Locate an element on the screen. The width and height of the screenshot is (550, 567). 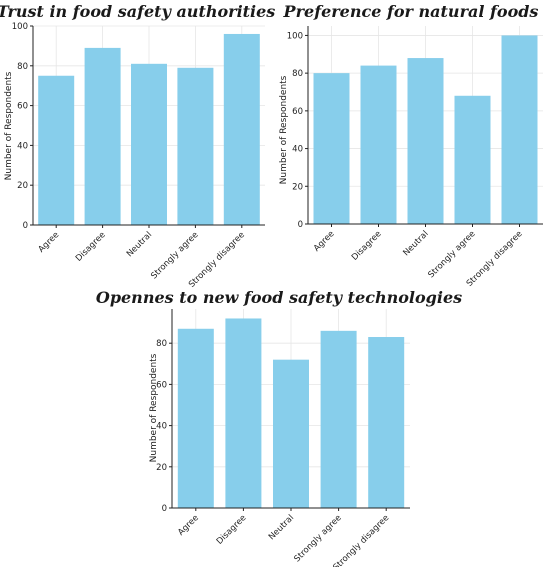
chart-title: Opennes to new food safety technologies is located at coordinates (279, 297).